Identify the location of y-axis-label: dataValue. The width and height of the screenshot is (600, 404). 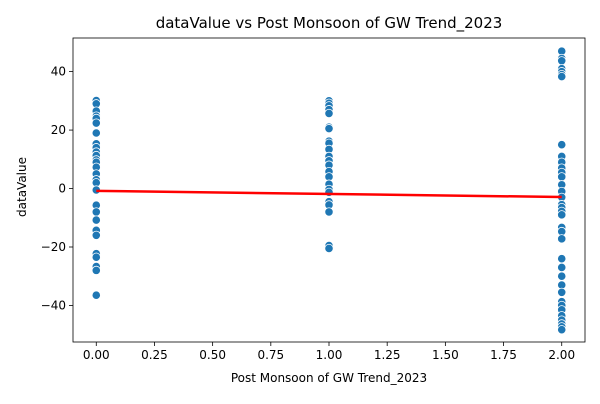
(22, 187).